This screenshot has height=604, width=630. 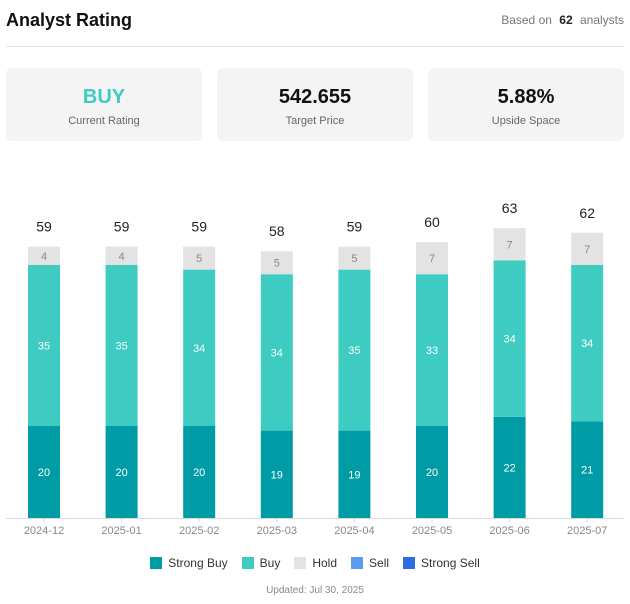 I want to click on current-rating-card: BUY Current Rating, so click(x=104, y=104).